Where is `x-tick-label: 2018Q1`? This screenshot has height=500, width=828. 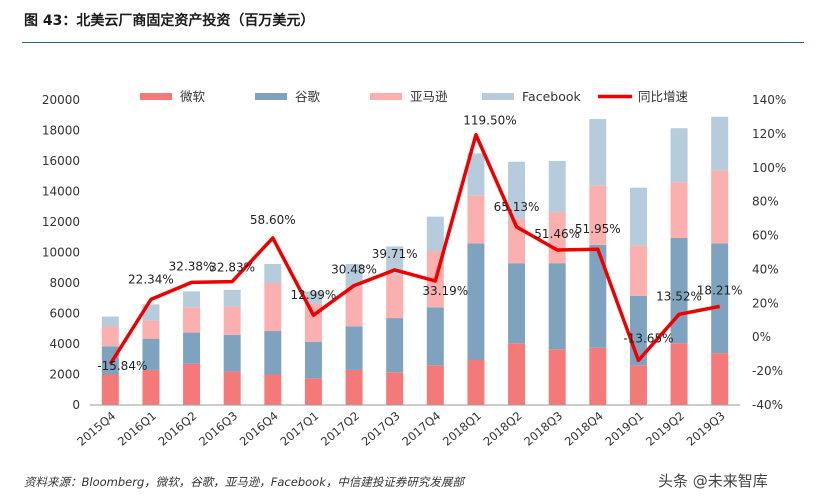
x-tick-label: 2018Q1 is located at coordinates (462, 429).